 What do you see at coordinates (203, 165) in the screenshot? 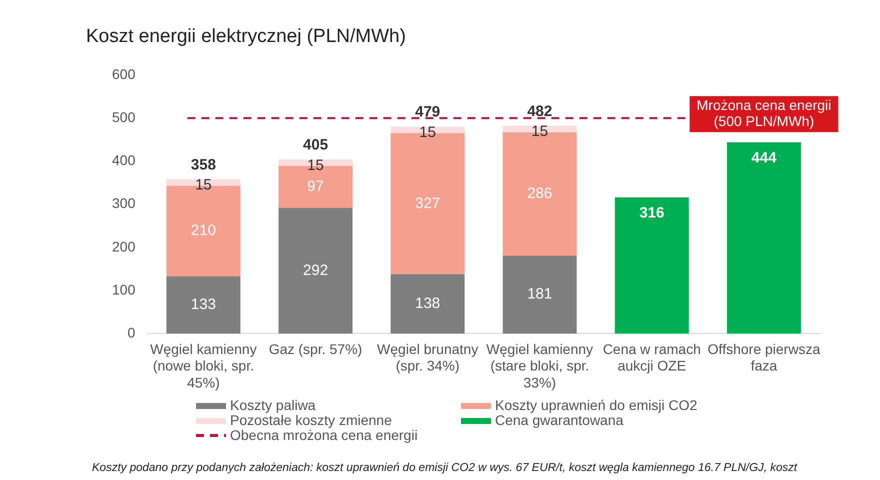
I see `total-label: 358` at bounding box center [203, 165].